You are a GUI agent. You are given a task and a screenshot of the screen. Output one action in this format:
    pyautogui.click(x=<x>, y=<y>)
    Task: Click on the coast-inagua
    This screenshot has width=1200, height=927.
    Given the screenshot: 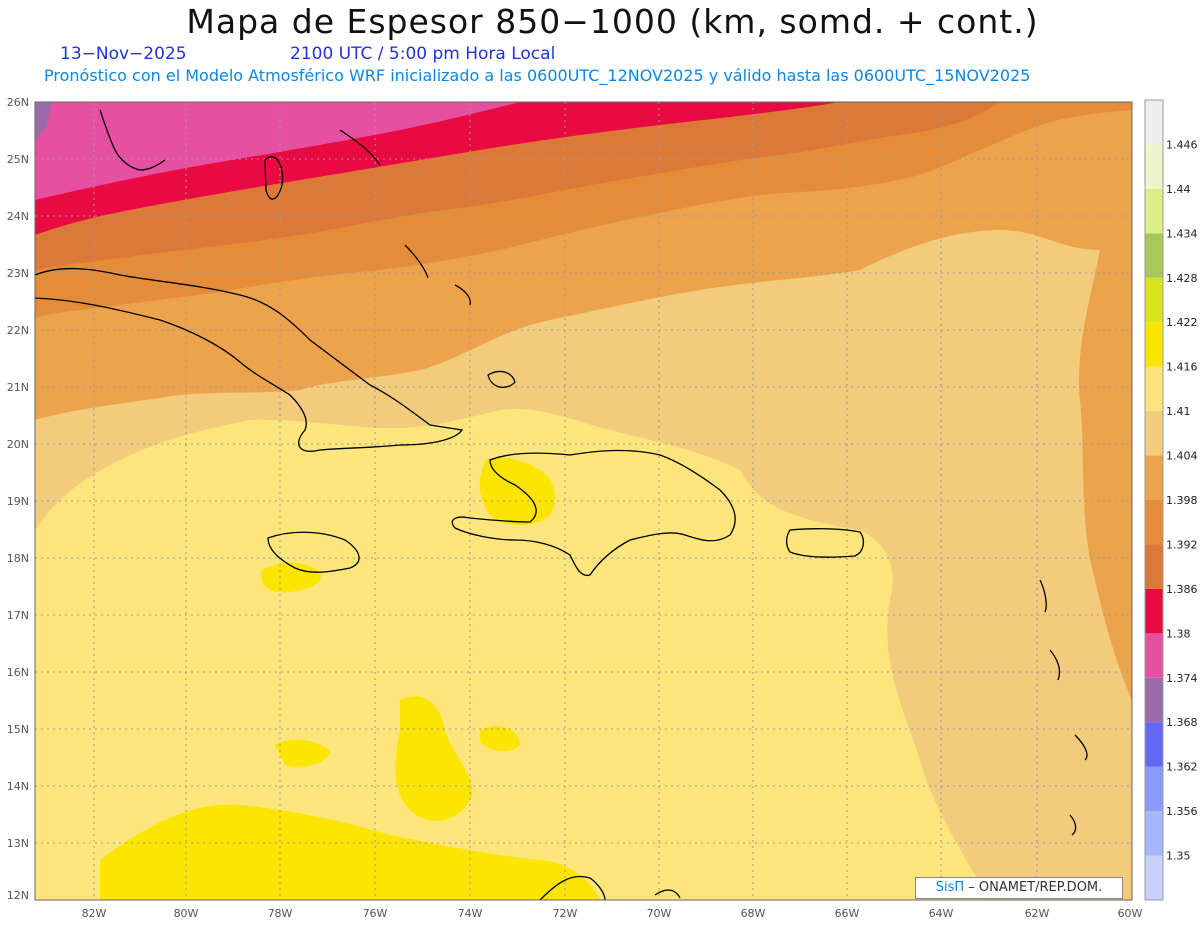 What is the action you would take?
    pyautogui.click(x=501, y=379)
    